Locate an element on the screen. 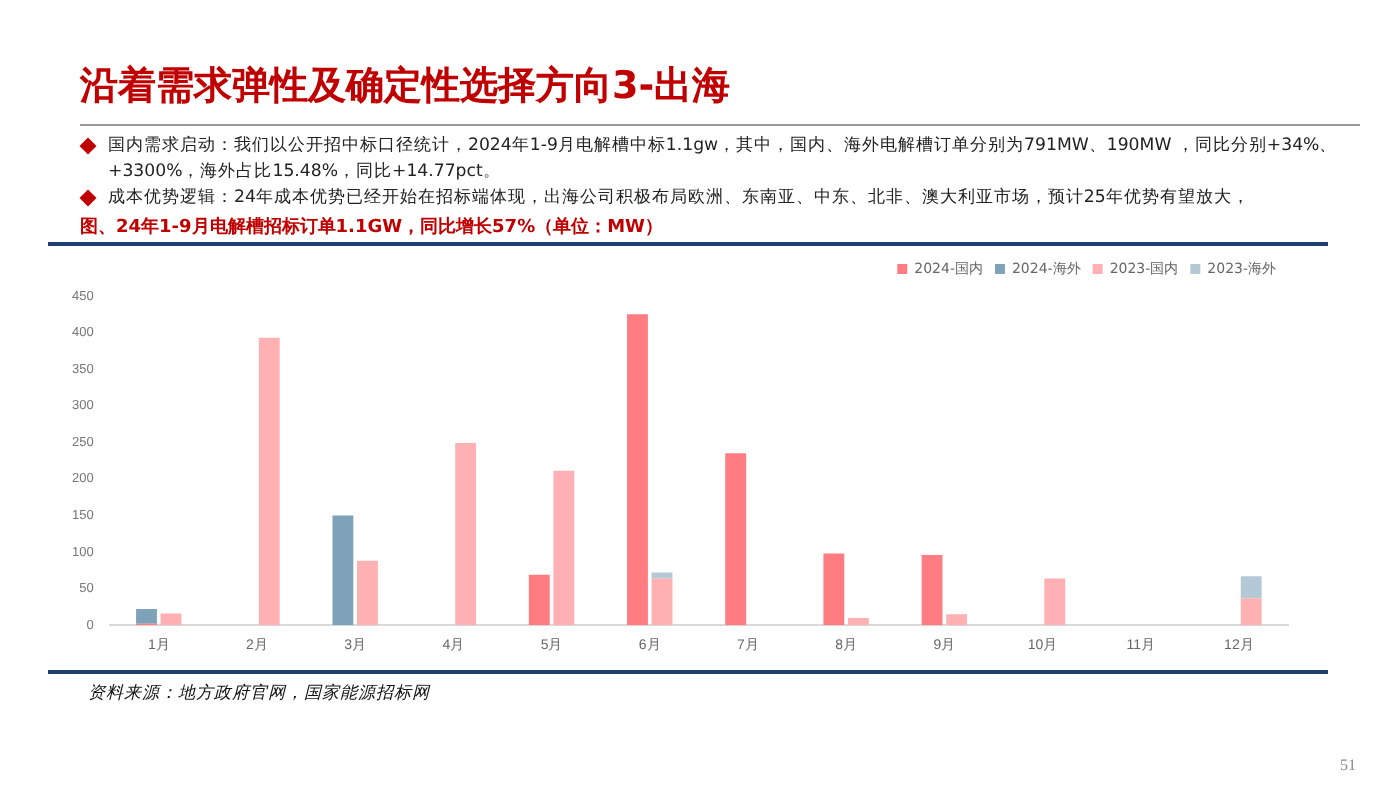 The height and width of the screenshot is (788, 1400). chart-subtitle: 图、24年1-9月电解槽招标订单1.1GW，同比增长57%（单位：MW） is located at coordinates (371, 227).